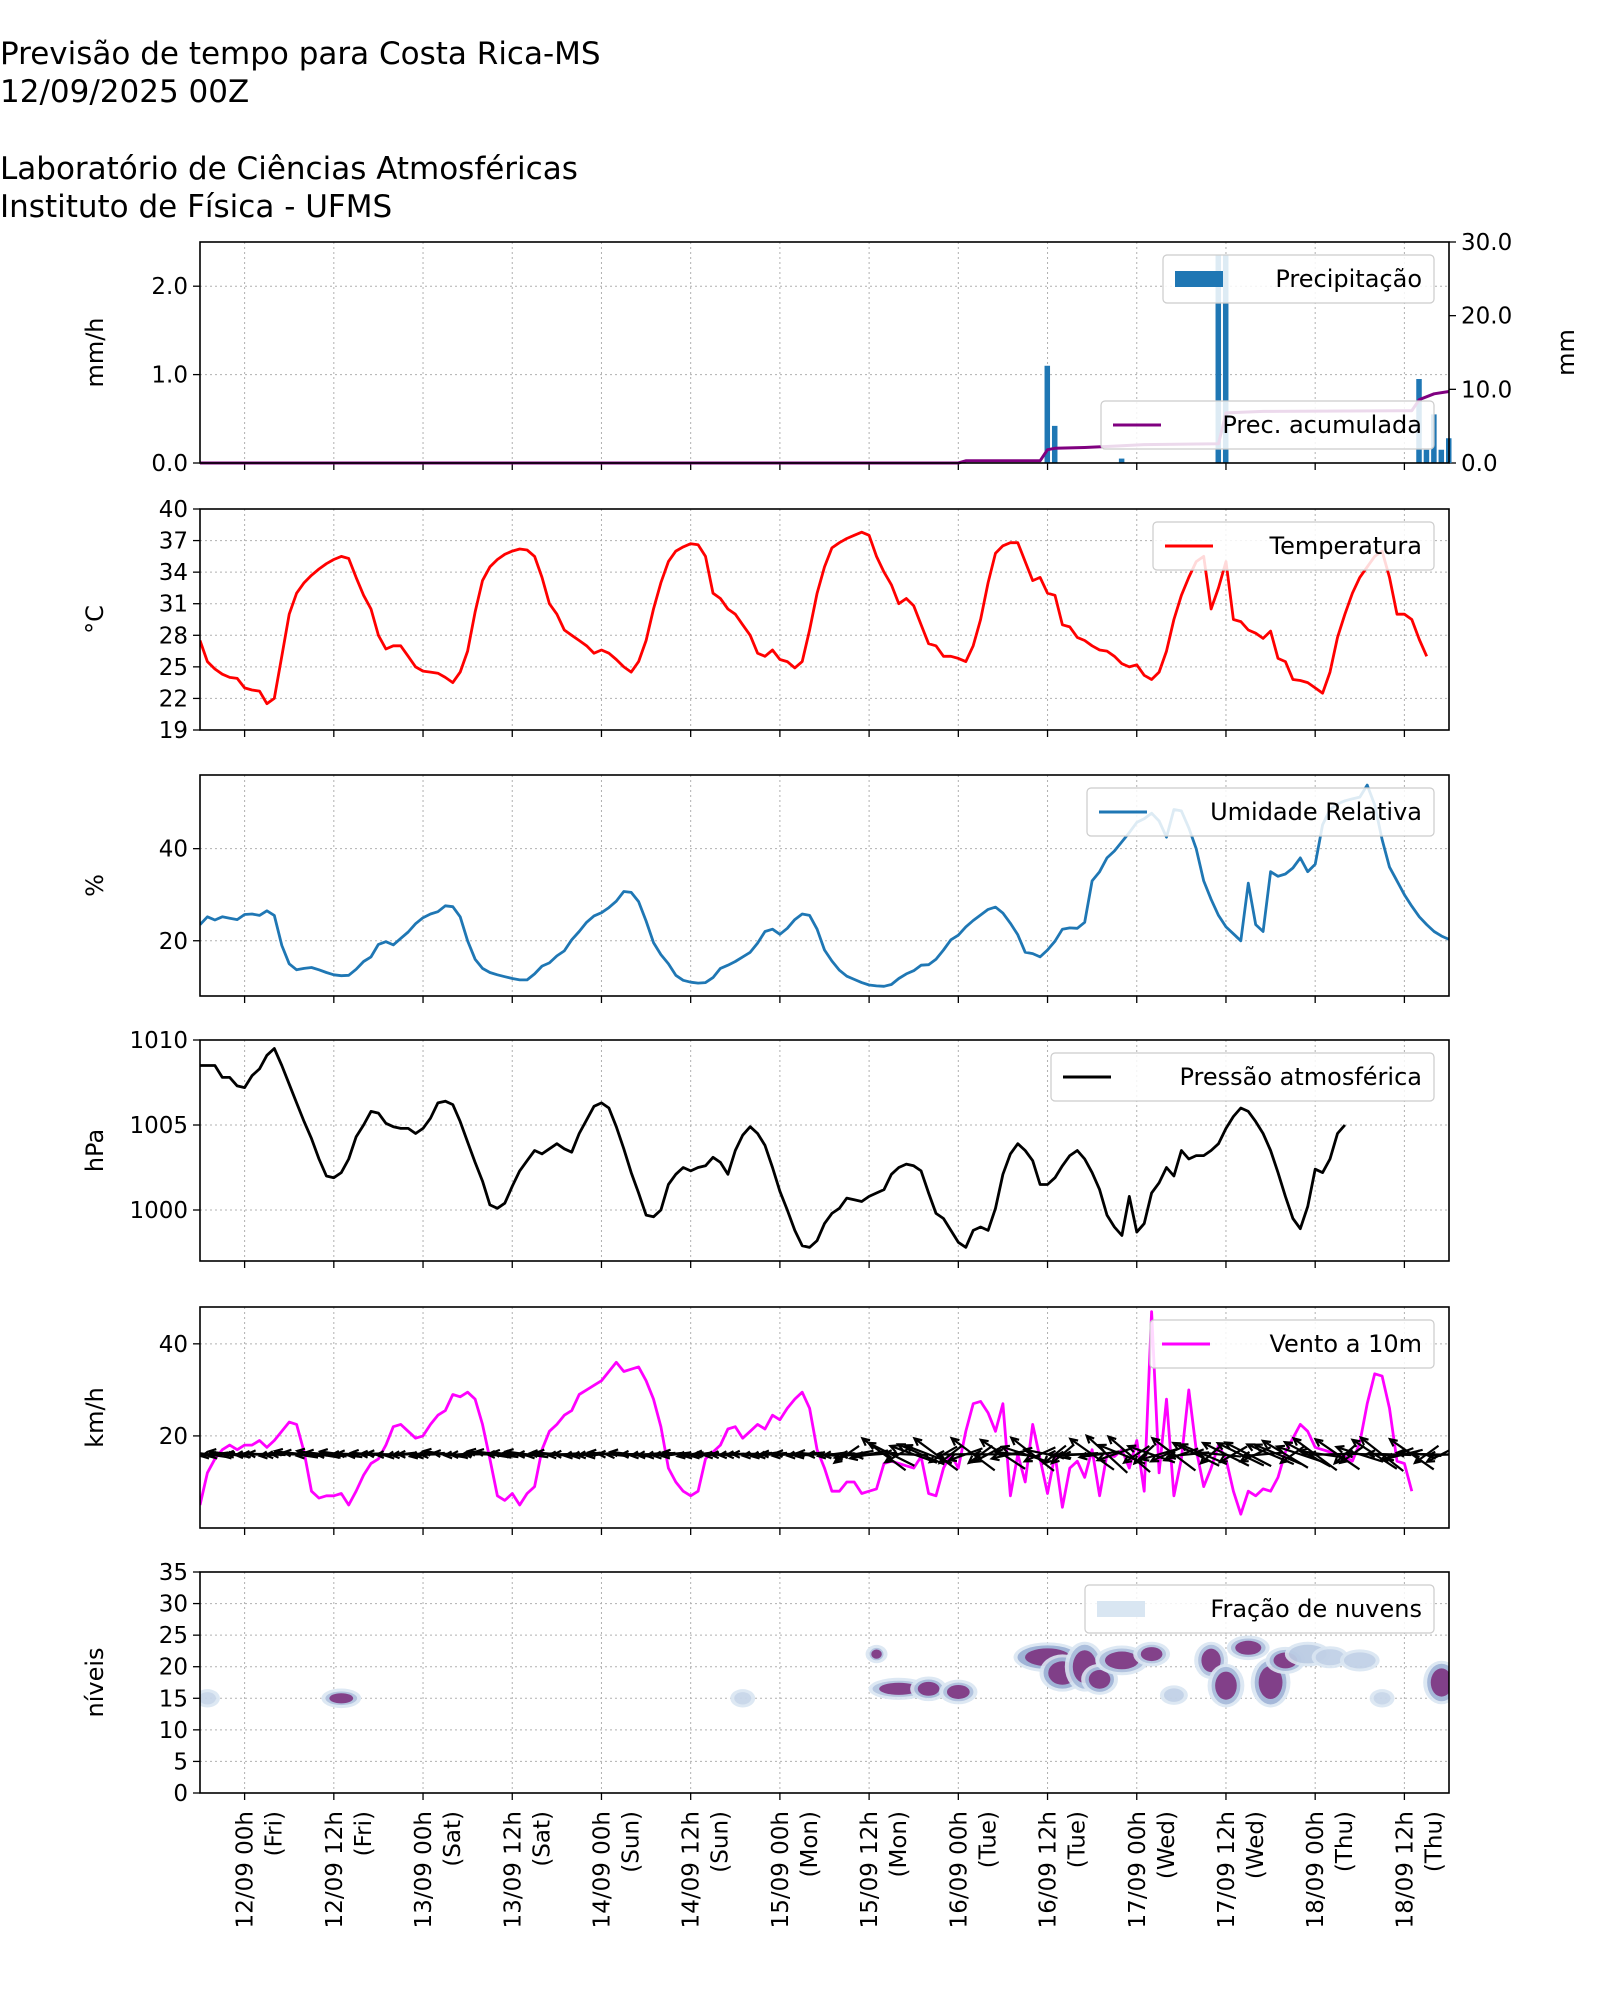  What do you see at coordinates (1382, 1698) in the screenshot?
I see `cloud-fraction-area` at bounding box center [1382, 1698].